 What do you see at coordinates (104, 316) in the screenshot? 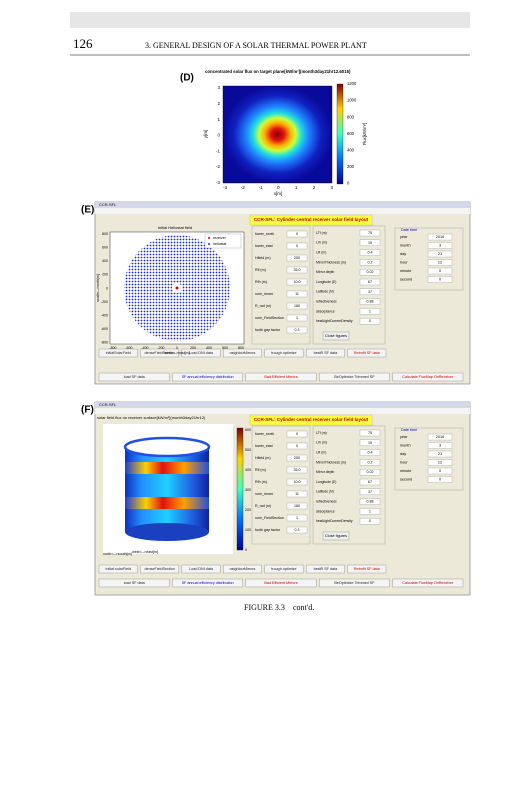
I see `y-tick-label: -400` at bounding box center [104, 316].